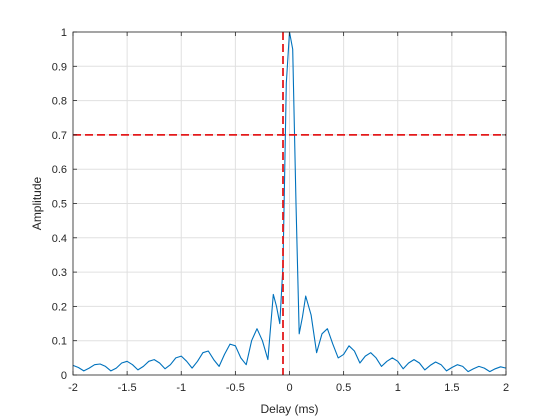 The width and height of the screenshot is (560, 420). What do you see at coordinates (64, 376) in the screenshot?
I see `y-tick-label: 0` at bounding box center [64, 376].